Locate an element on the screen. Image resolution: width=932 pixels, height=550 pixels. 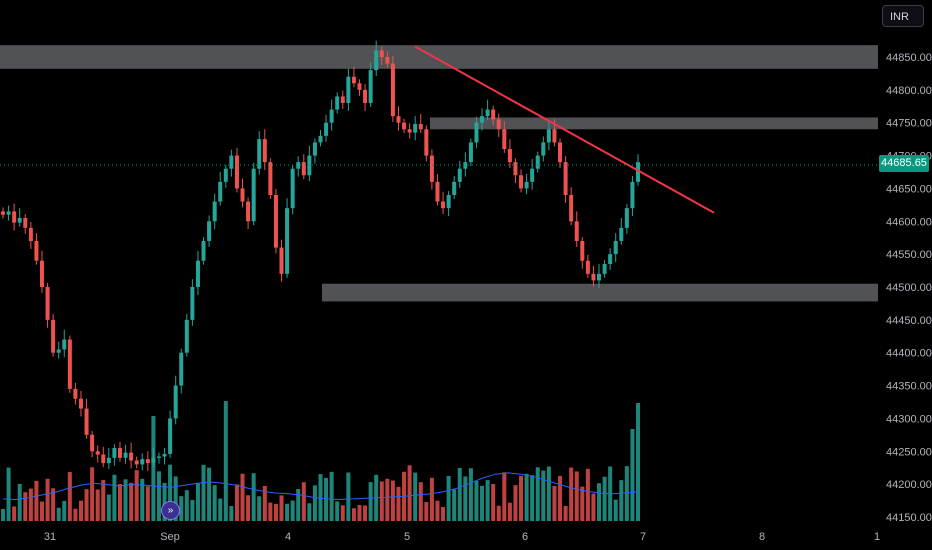
currency-selector: INR is located at coordinates (903, 16).